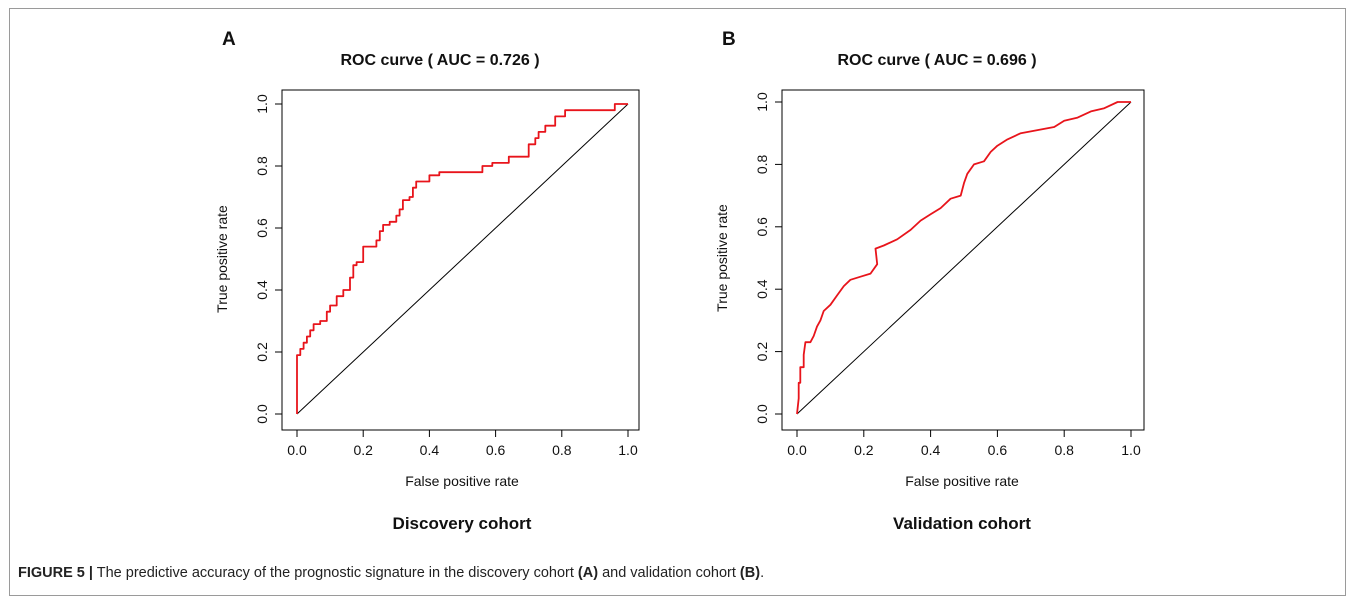 Image resolution: width=1357 pixels, height=606 pixels. I want to click on chart-title: ROC curve ( AUC = 0.726 ), so click(439, 60).